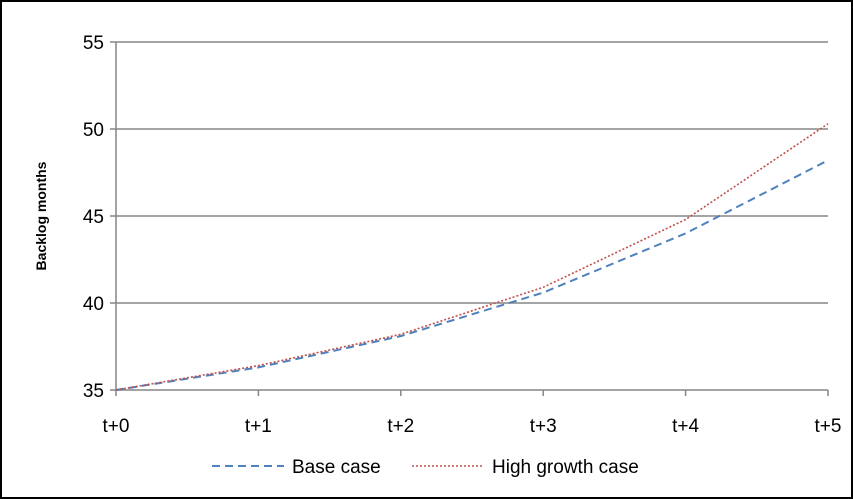  What do you see at coordinates (565, 467) in the screenshot?
I see `legend-label: High growth case` at bounding box center [565, 467].